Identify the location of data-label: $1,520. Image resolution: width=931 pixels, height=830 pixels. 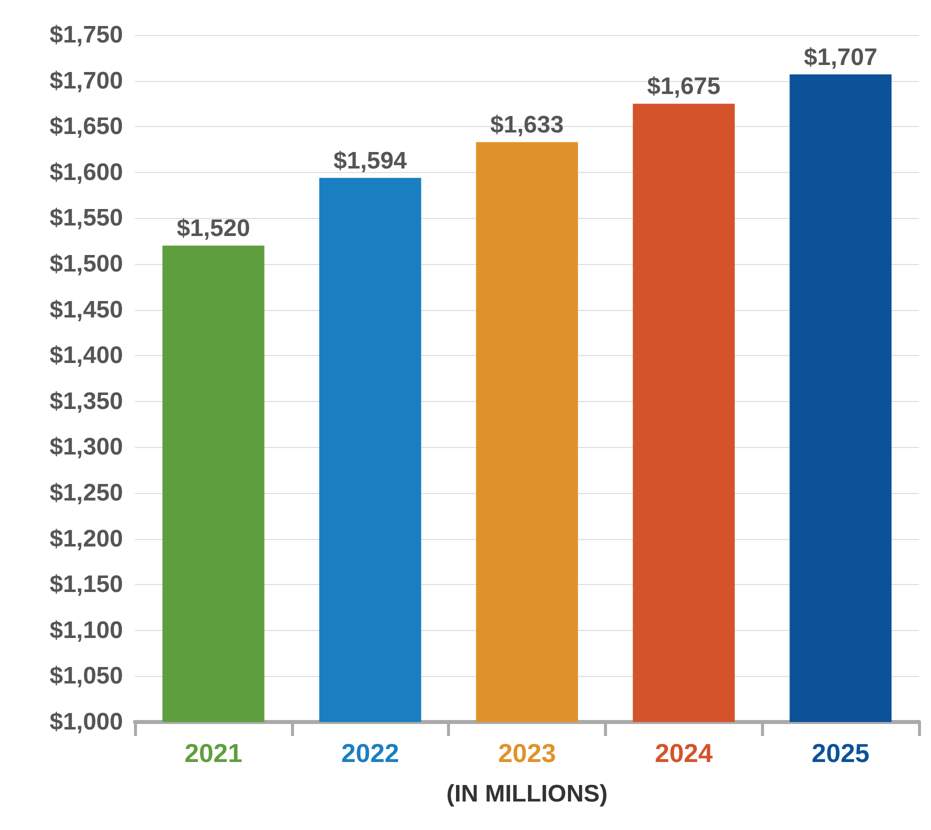
(213, 228).